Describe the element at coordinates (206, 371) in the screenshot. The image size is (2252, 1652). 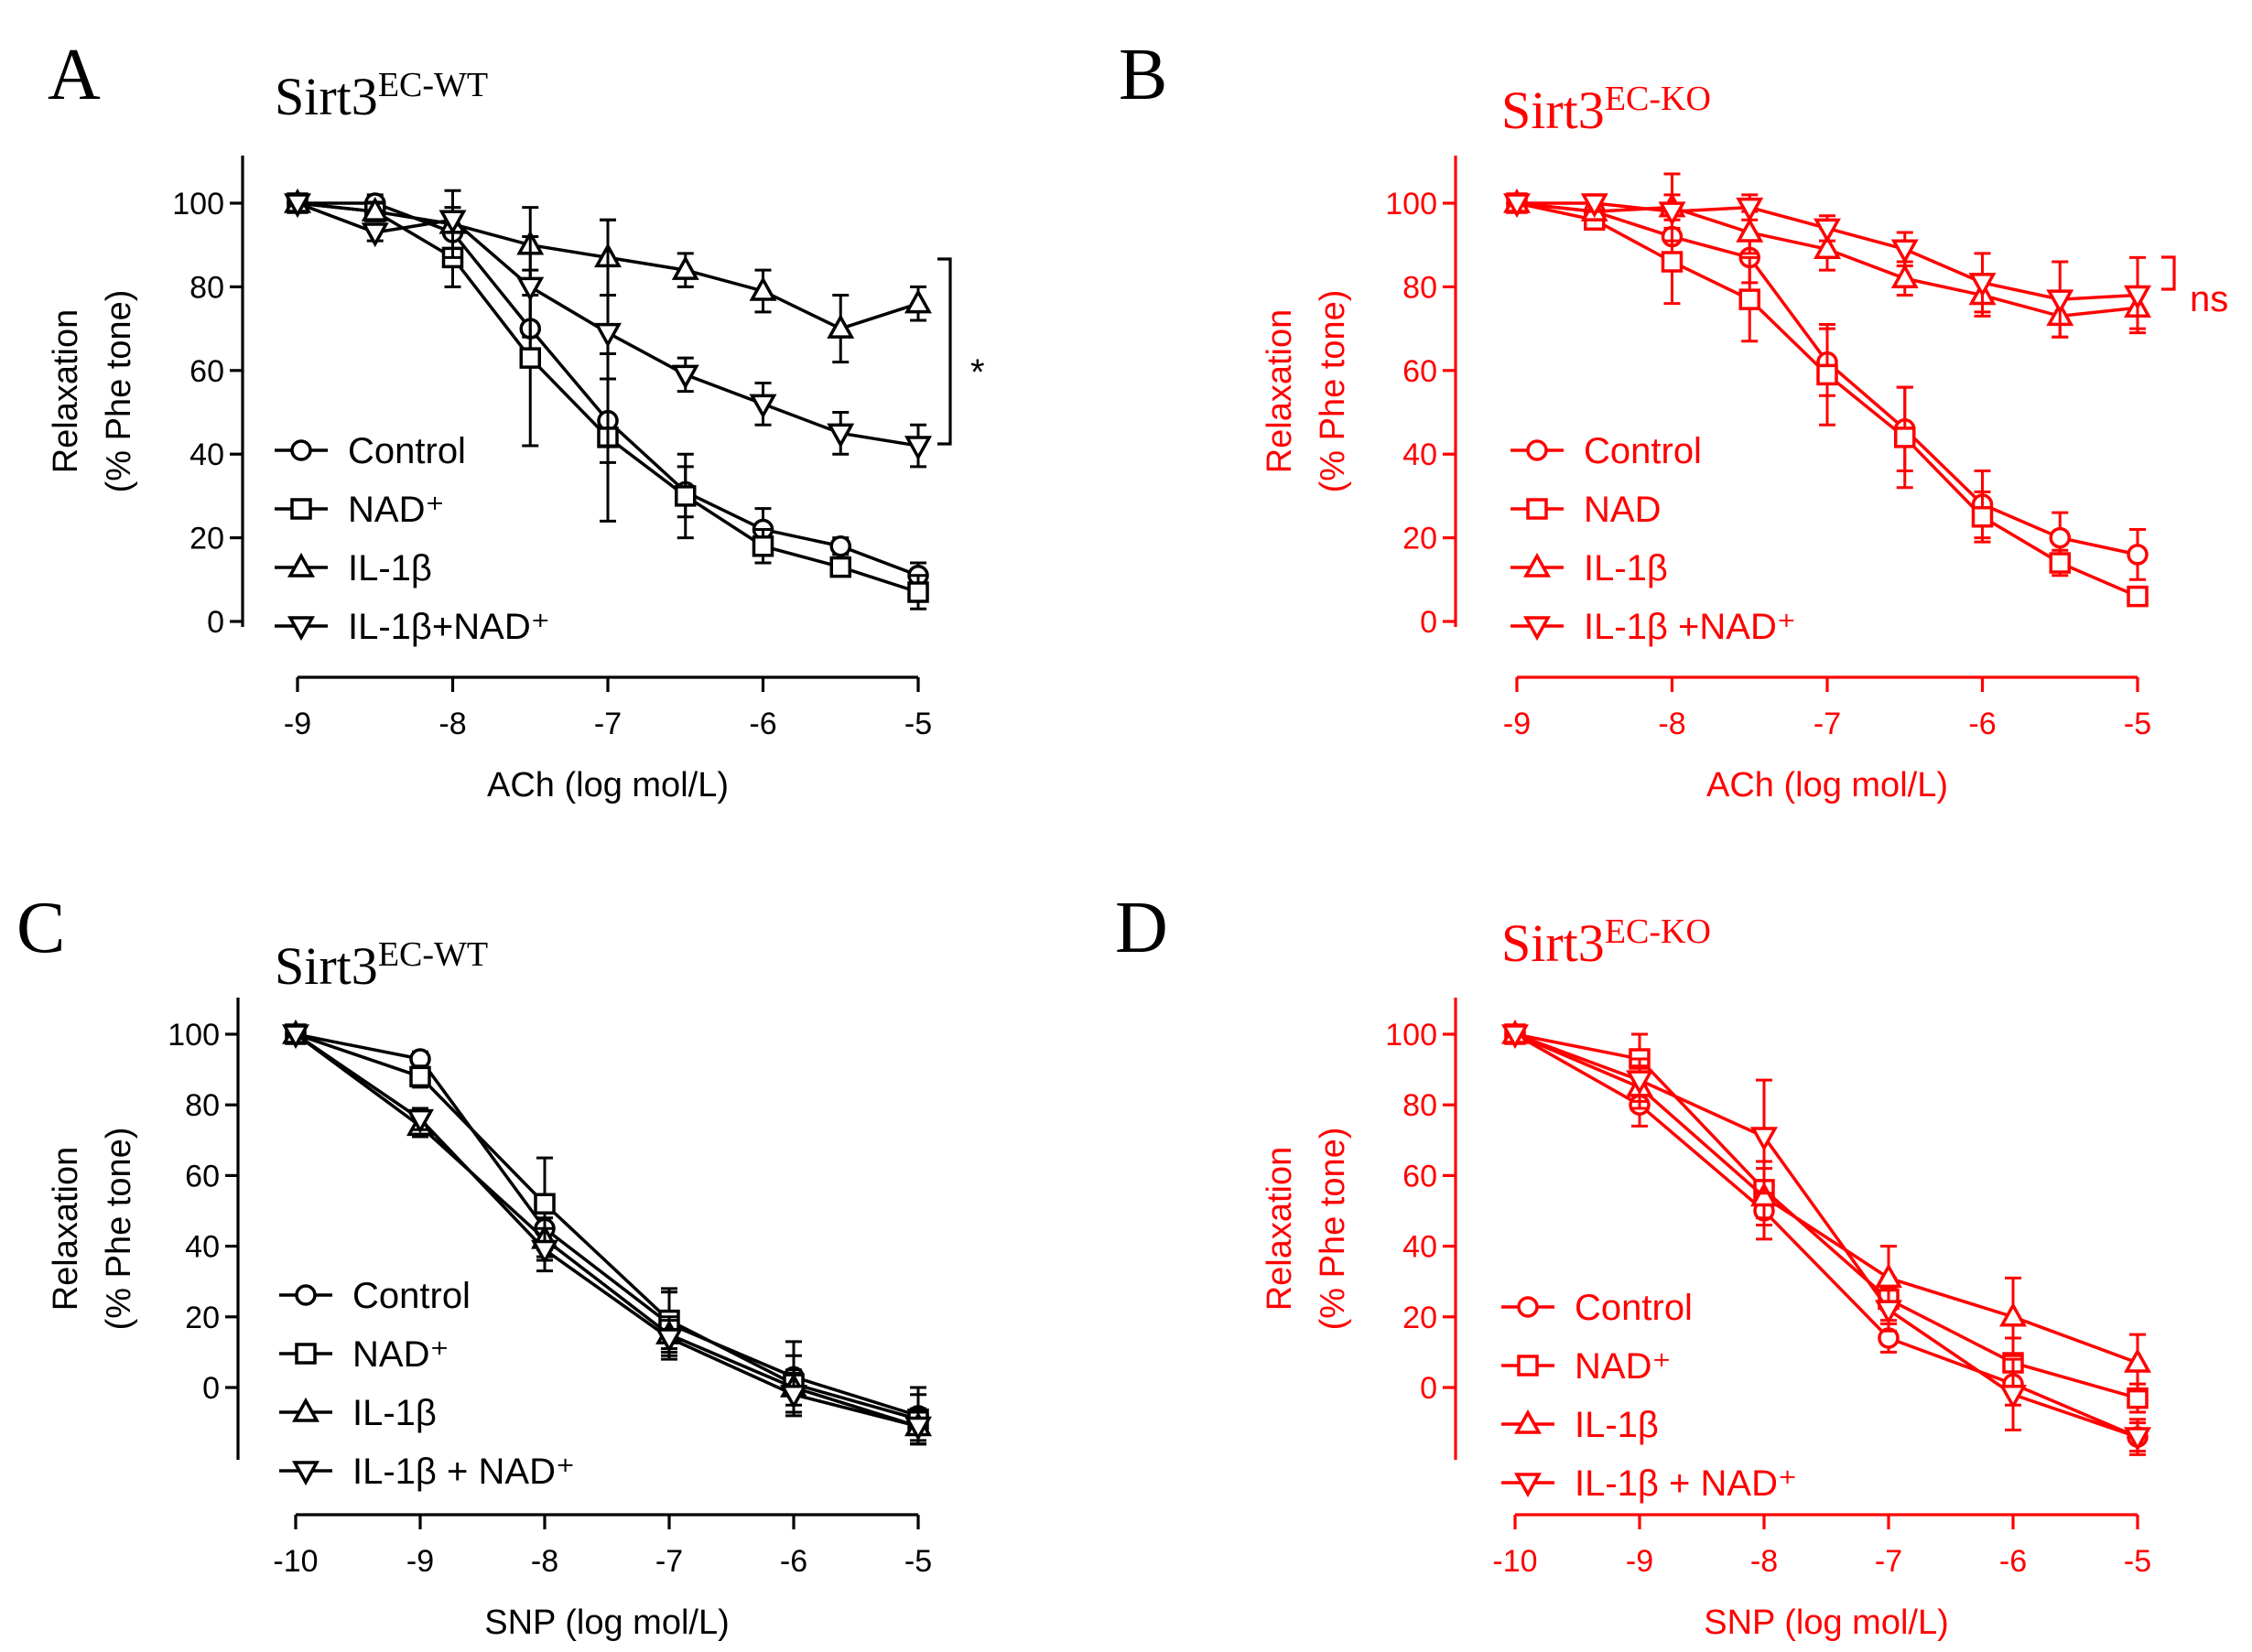
I see `y-tick-label-a-60: 60` at that location.